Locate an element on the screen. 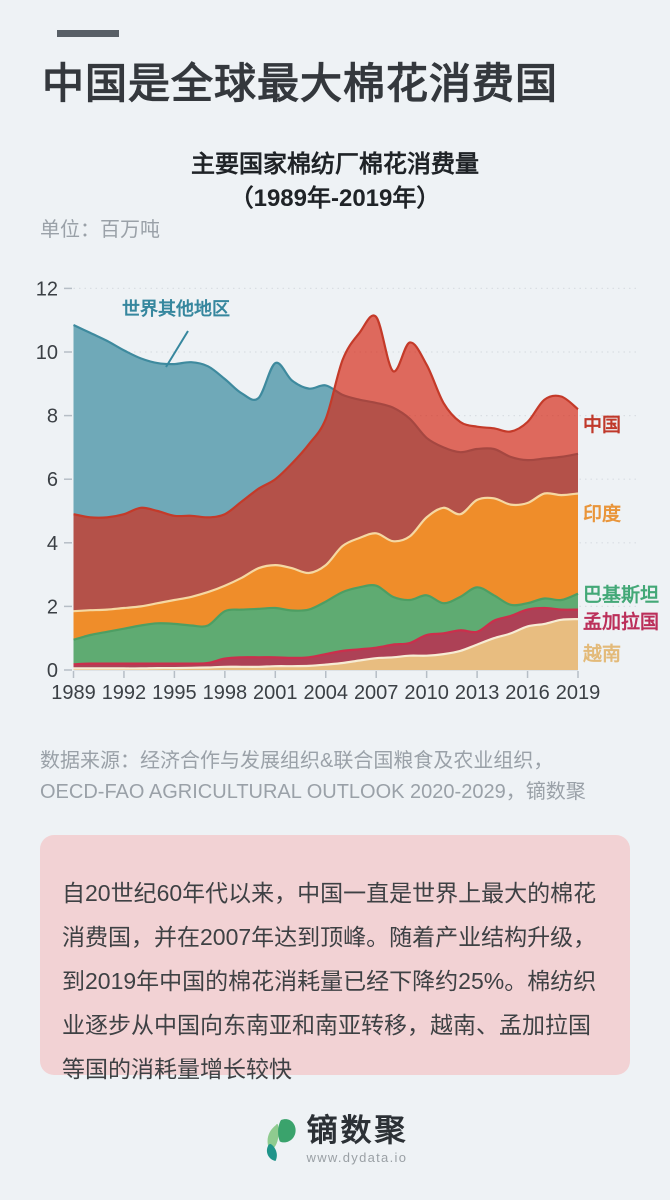  svg-text: 8 is located at coordinates (52, 417).